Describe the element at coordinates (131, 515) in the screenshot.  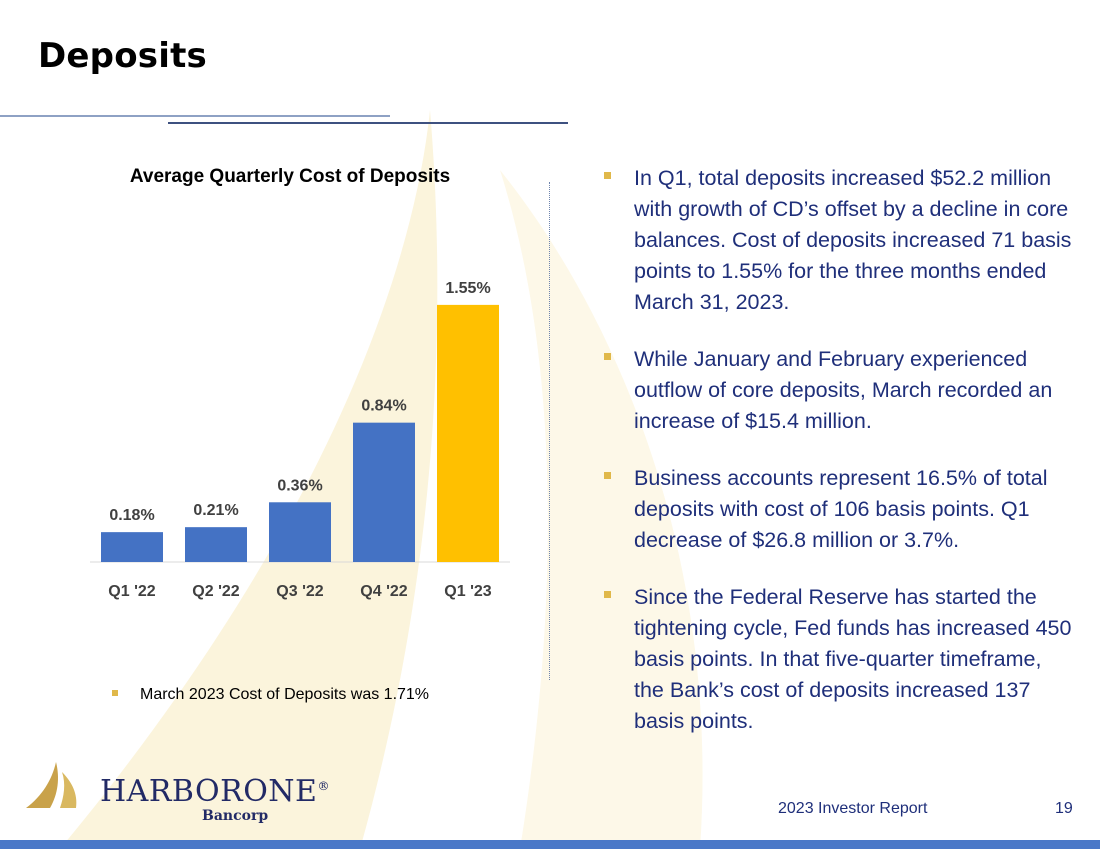
I see `data-label: 0.18%` at that location.